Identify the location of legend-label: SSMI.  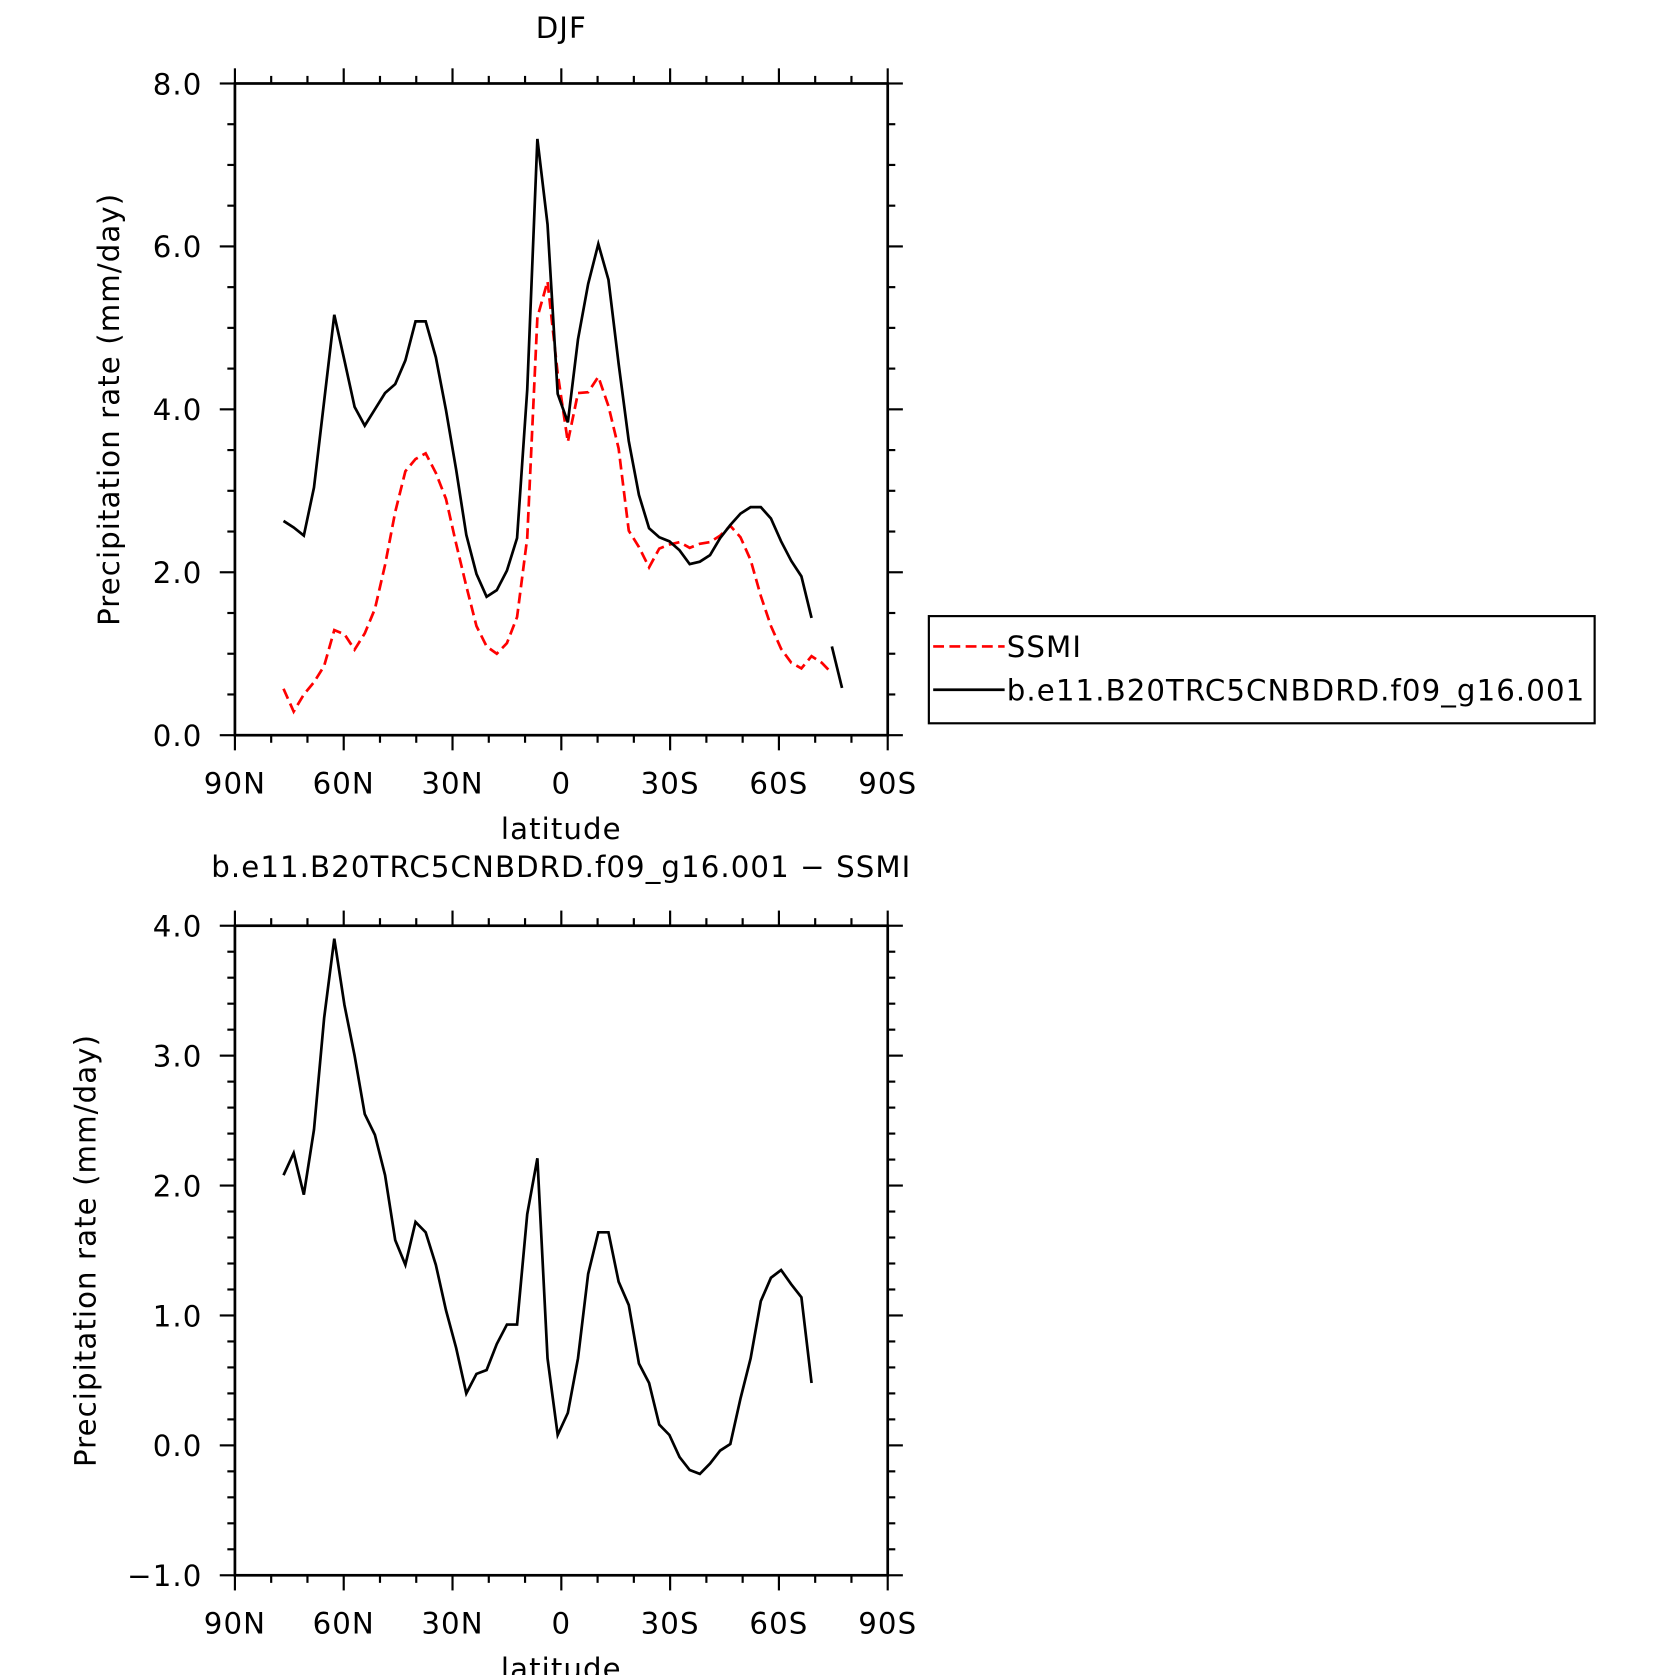
(1044, 647).